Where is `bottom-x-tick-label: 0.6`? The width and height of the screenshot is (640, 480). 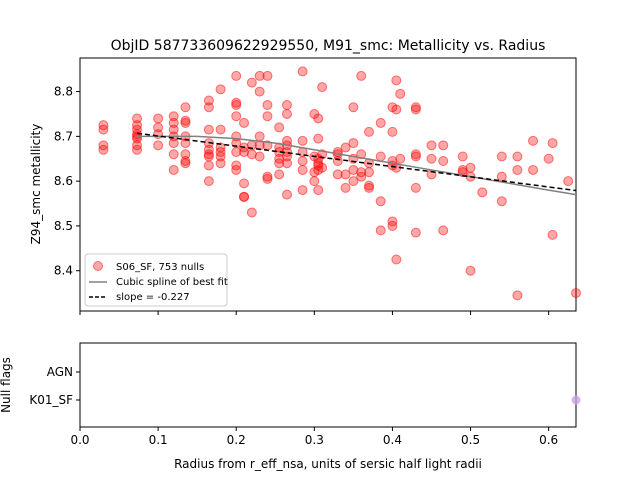 bottom-x-tick-label: 0.6 is located at coordinates (548, 440).